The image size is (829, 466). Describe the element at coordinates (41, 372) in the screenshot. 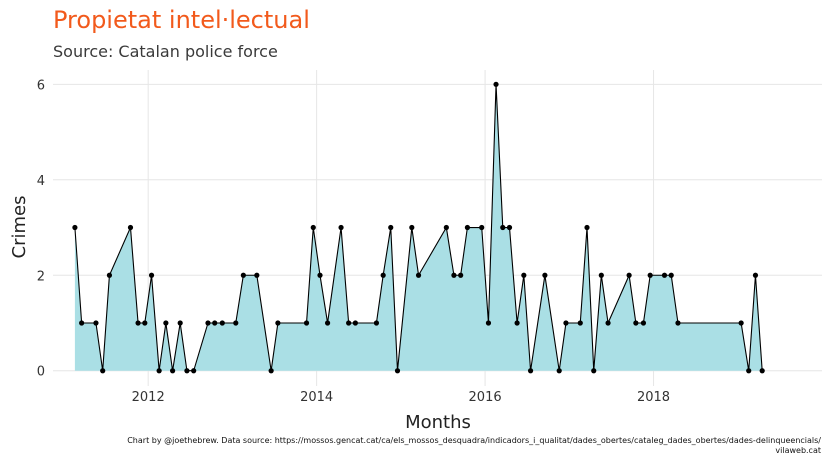

I see `y-tick-label: 0` at that location.